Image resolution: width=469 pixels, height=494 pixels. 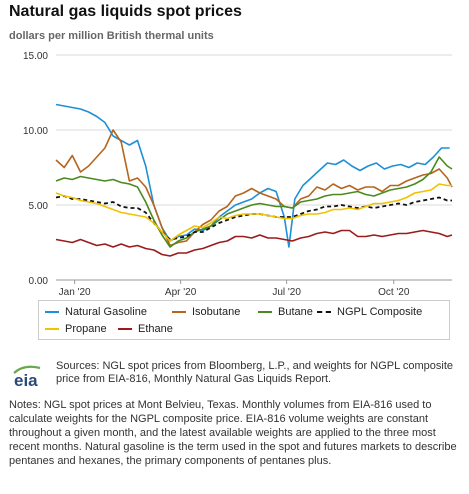 I want to click on y-tick-label: 10.00, so click(x=35, y=131).